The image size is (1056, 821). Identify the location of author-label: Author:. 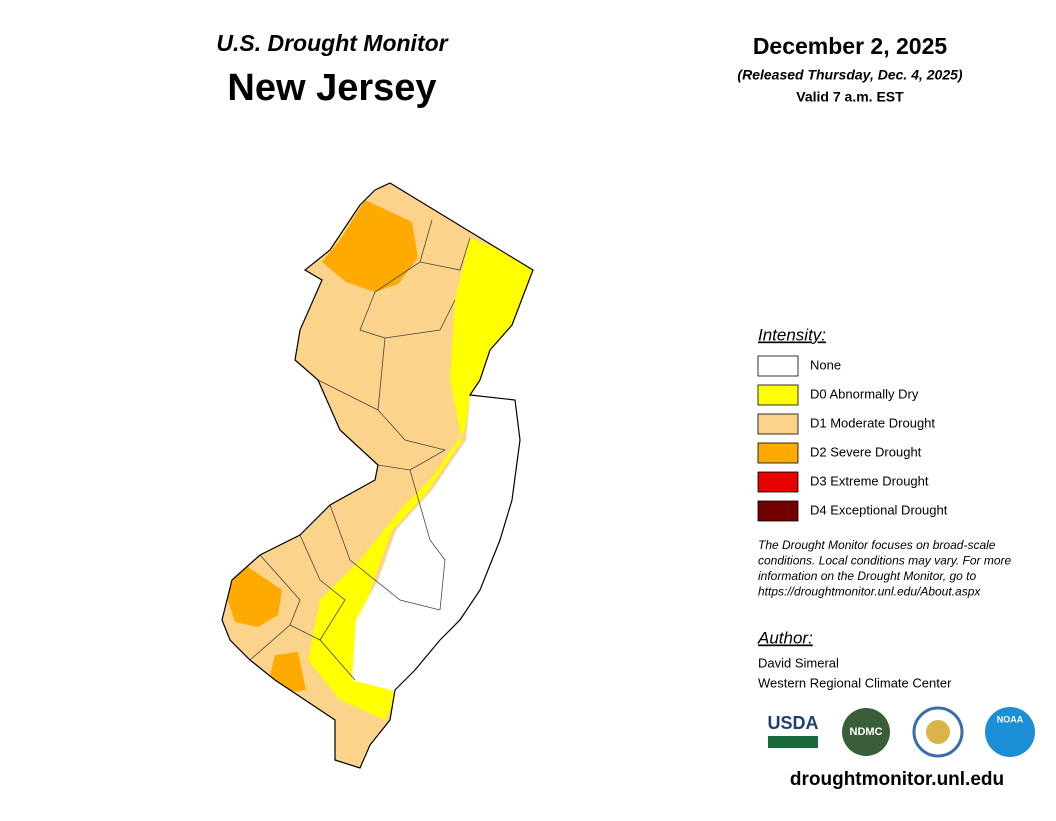
(785, 637).